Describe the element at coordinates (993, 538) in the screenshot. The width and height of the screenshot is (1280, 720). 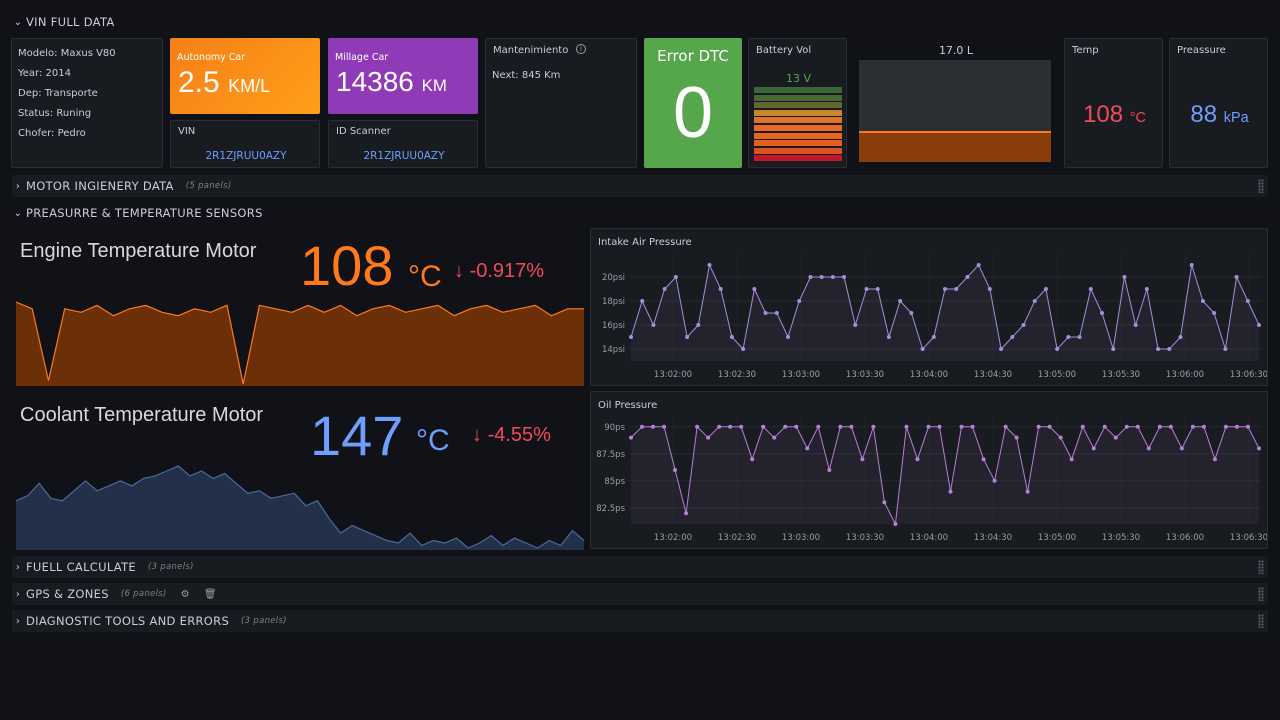
I see `x-tick-label: 13:04:30` at that location.